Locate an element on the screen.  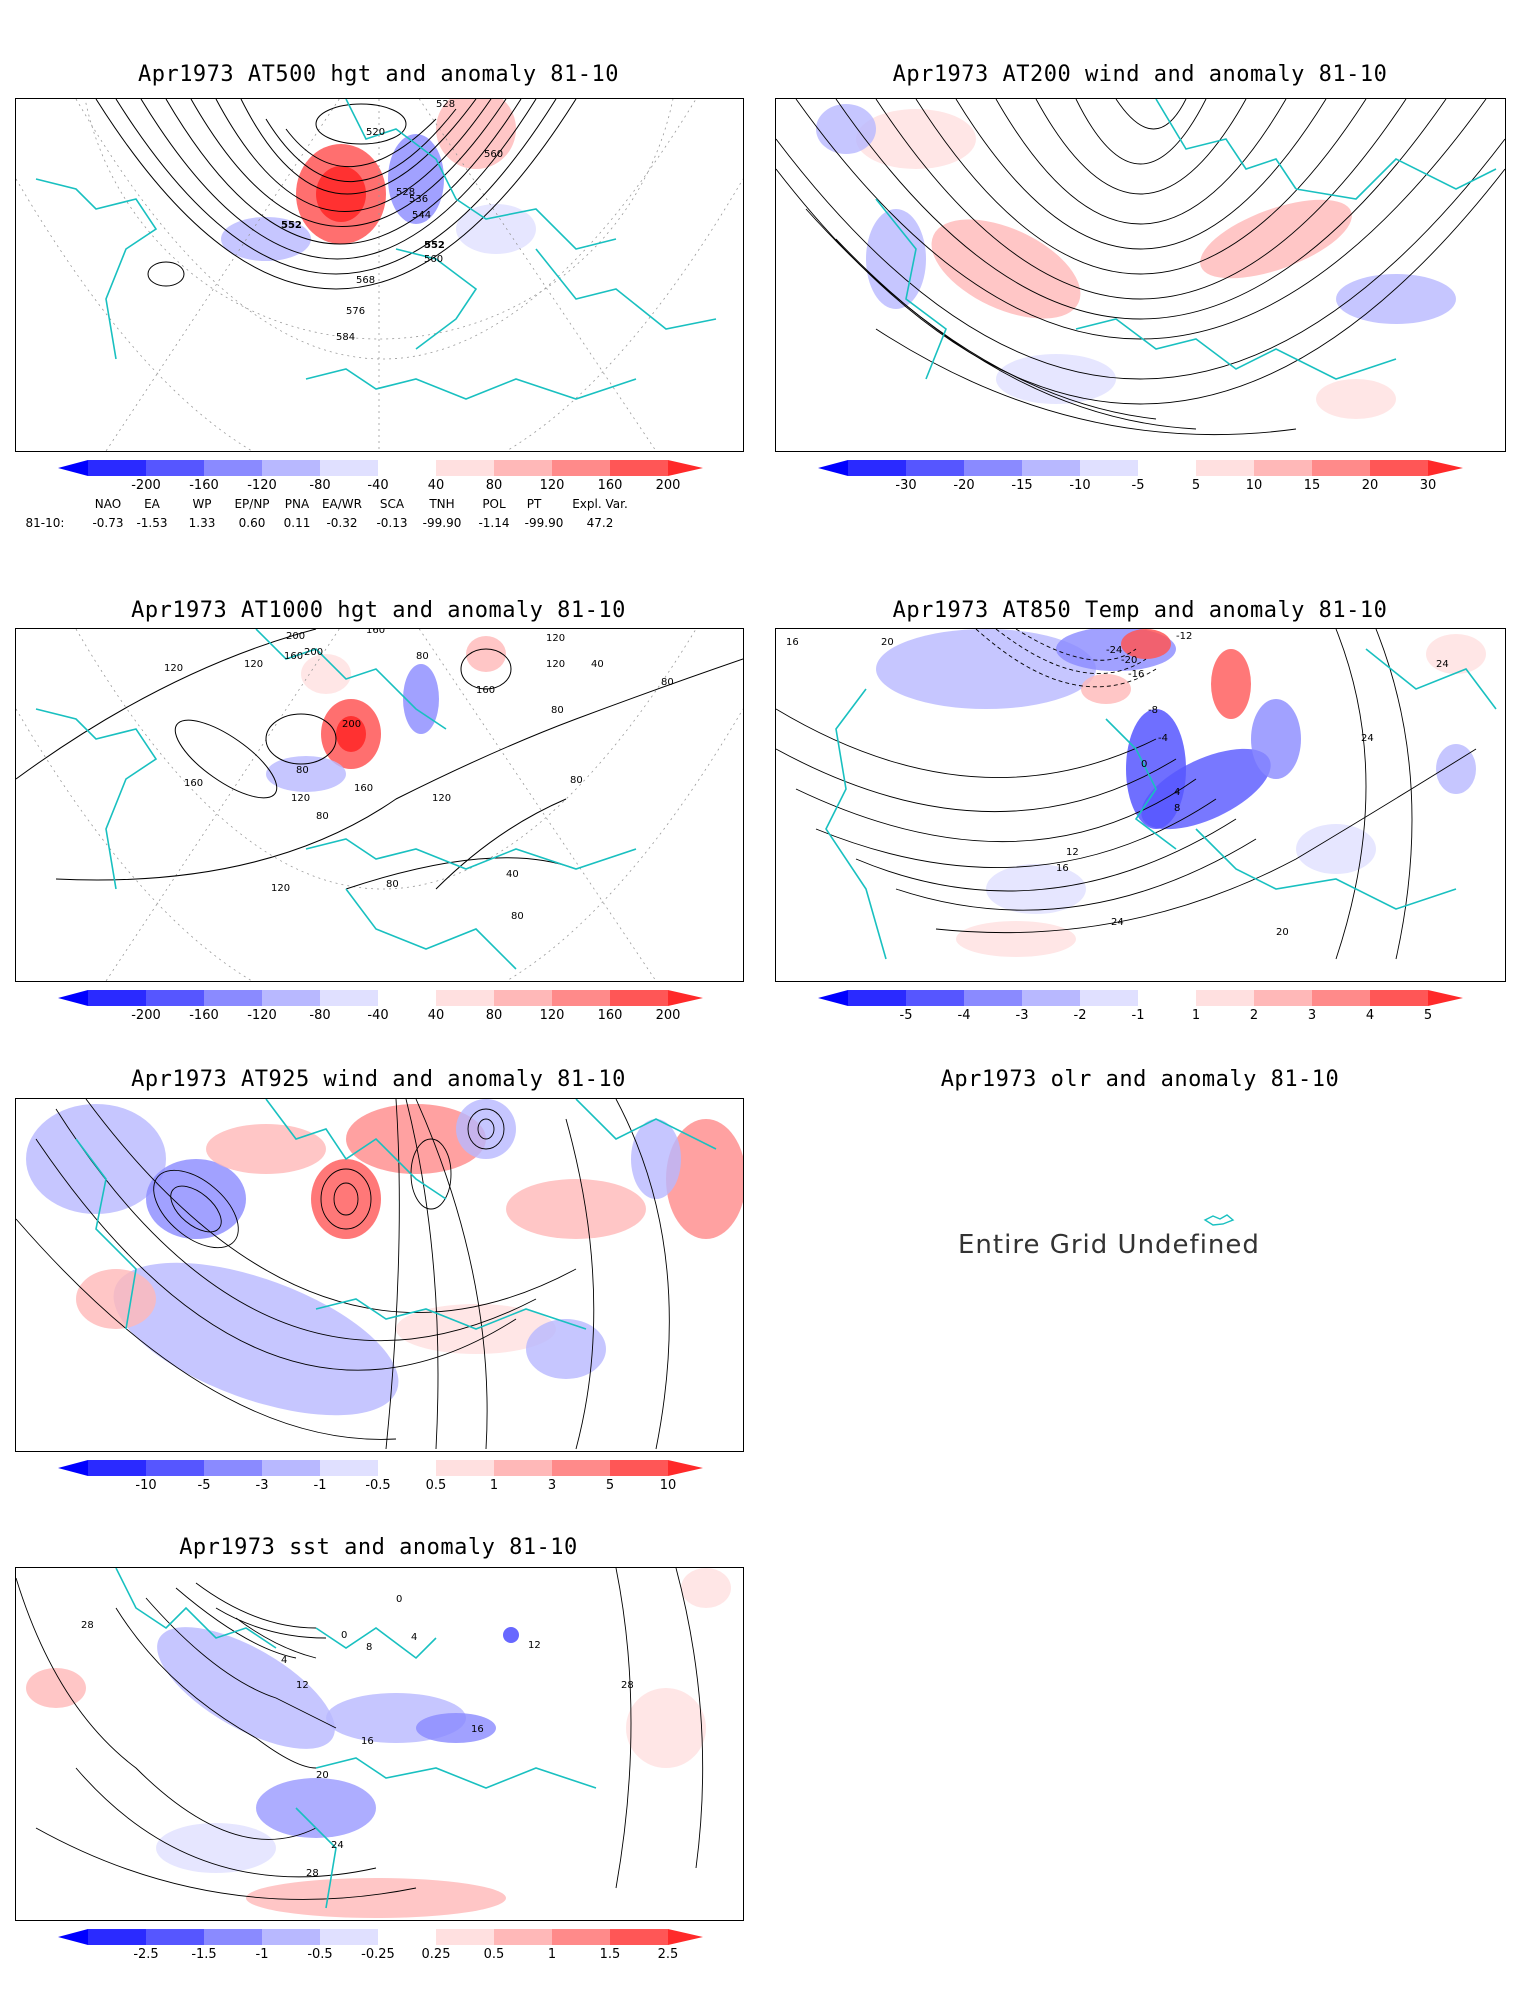
svg-text: 536 is located at coordinates (418, 199).